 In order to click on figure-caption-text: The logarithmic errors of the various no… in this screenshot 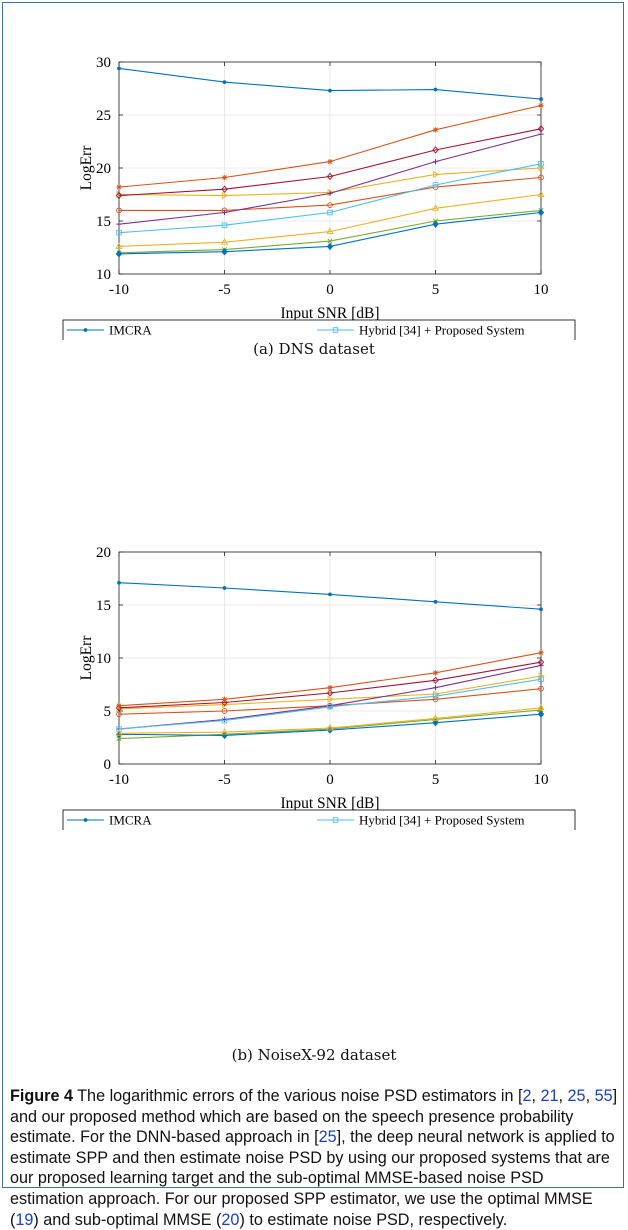, I will do `click(313, 1158)`.